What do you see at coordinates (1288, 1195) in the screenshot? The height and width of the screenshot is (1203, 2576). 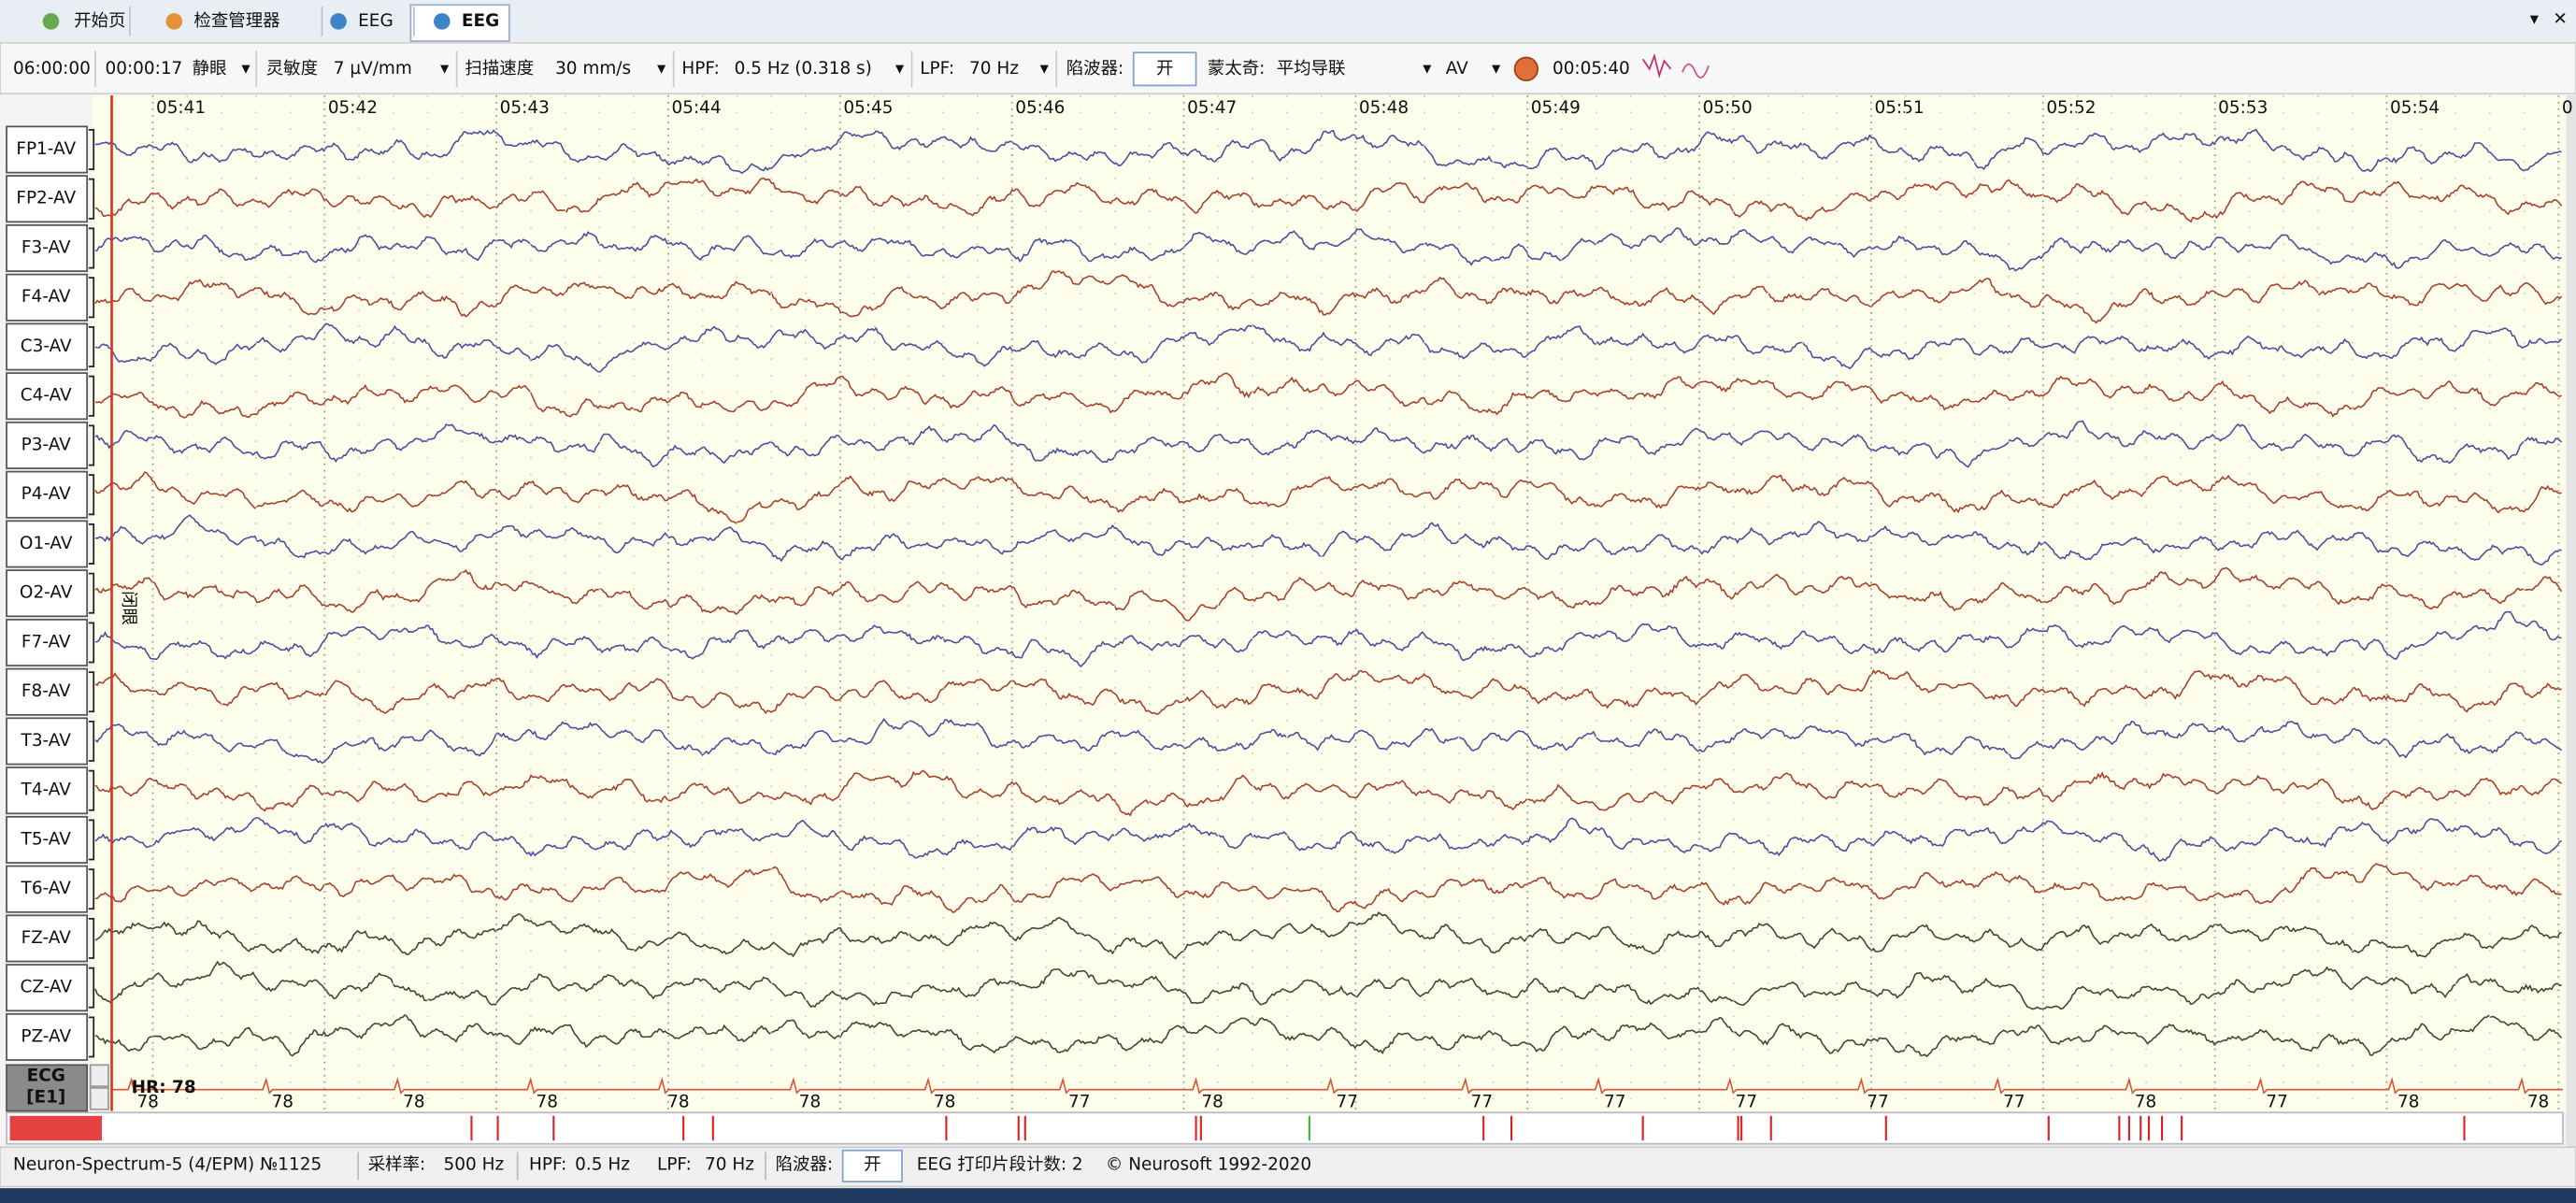 I see `taskbar` at bounding box center [1288, 1195].